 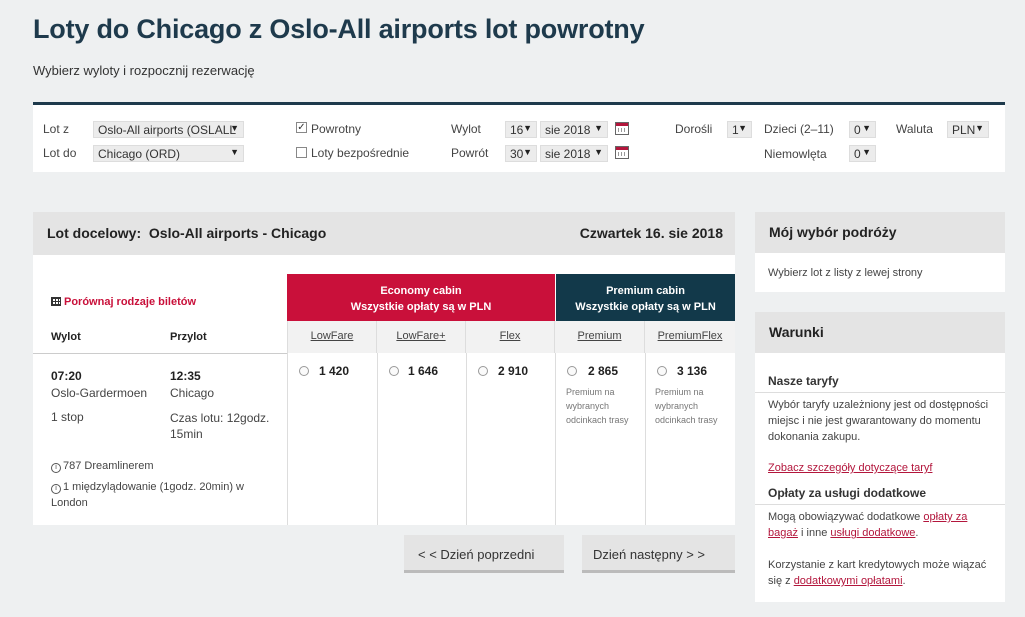 What do you see at coordinates (123, 302) in the screenshot?
I see `compare-tickets-link: Porównaj rodzaje biletów` at bounding box center [123, 302].